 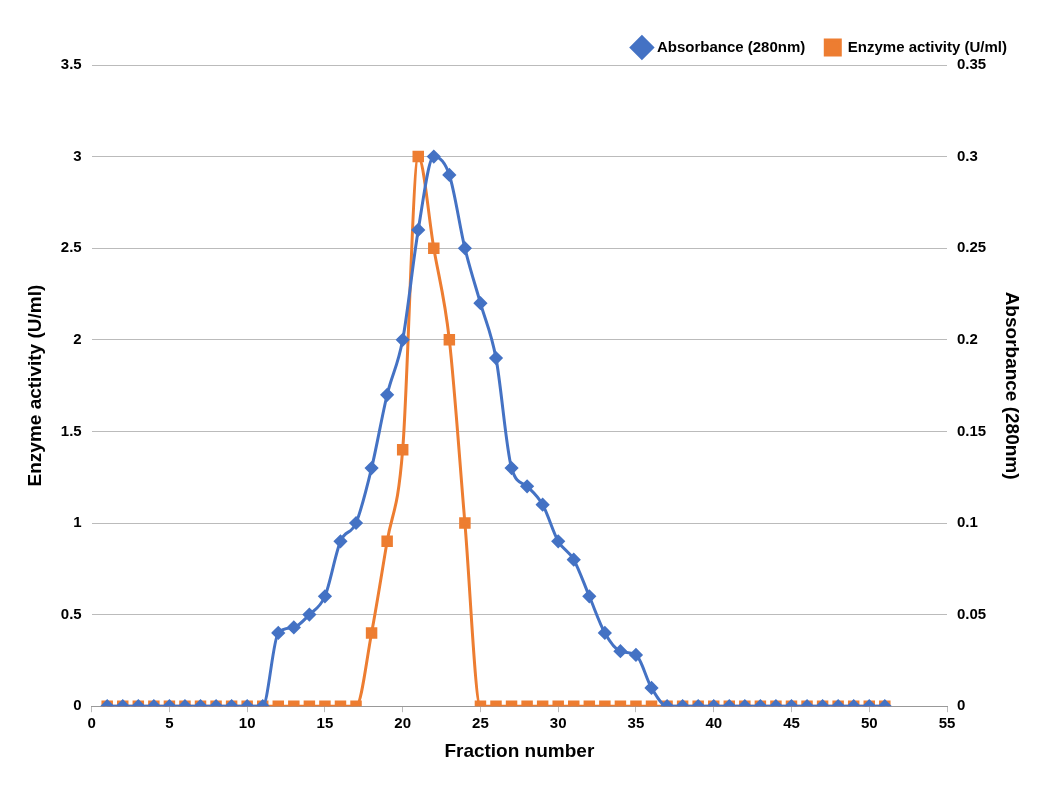 What do you see at coordinates (869, 723) in the screenshot?
I see `x-tick-label: 50` at bounding box center [869, 723].